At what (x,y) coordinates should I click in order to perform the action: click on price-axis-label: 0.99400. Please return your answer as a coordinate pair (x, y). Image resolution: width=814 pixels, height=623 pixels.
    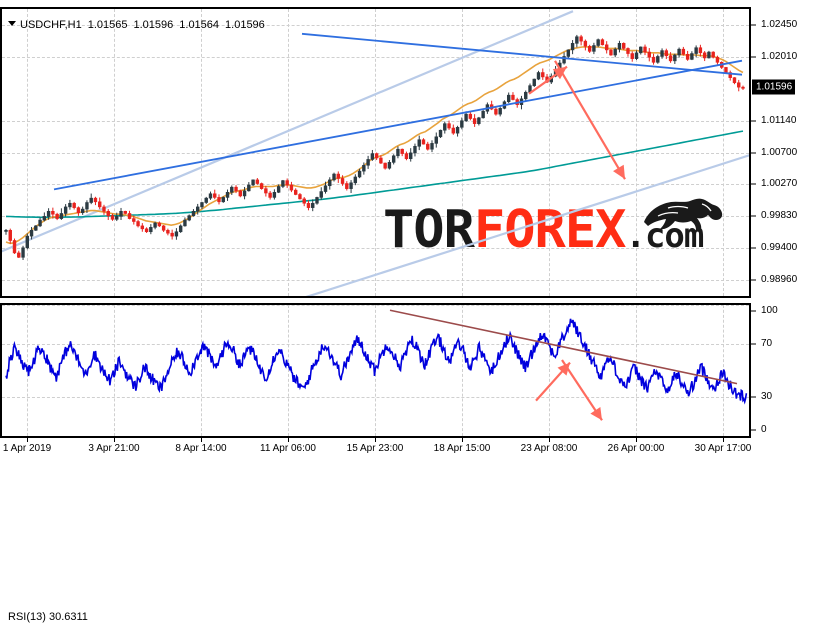
    Looking at the image, I should click on (779, 247).